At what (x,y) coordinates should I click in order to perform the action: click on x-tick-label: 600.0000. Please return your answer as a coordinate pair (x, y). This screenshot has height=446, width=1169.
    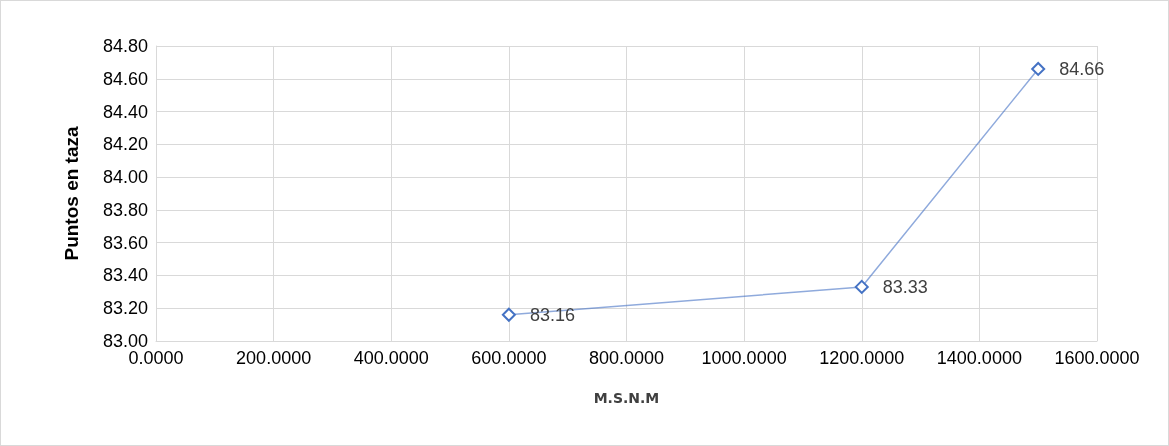
    Looking at the image, I should click on (509, 358).